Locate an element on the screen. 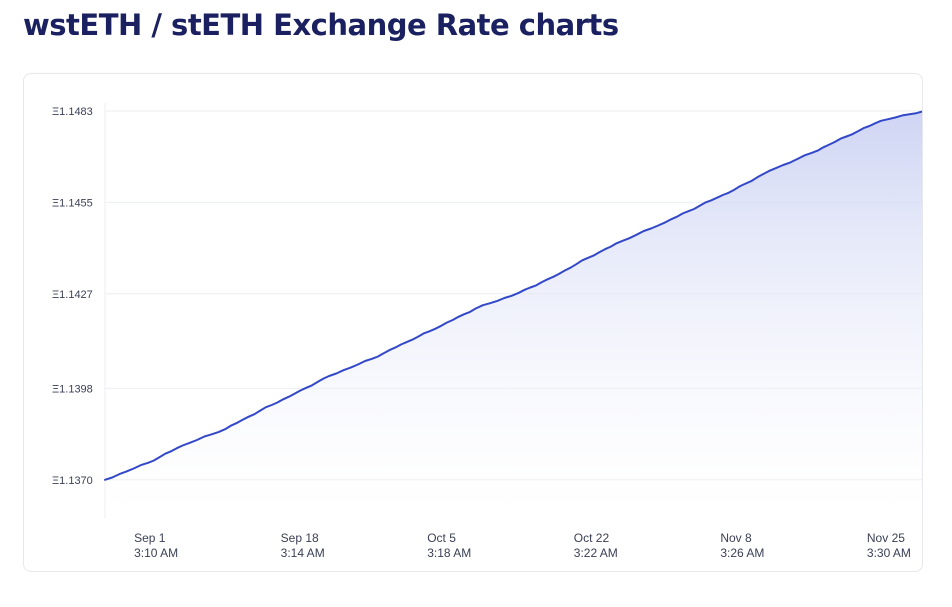 This screenshot has width=952, height=607. x-tick-label-date: Nov 25 is located at coordinates (886, 538).